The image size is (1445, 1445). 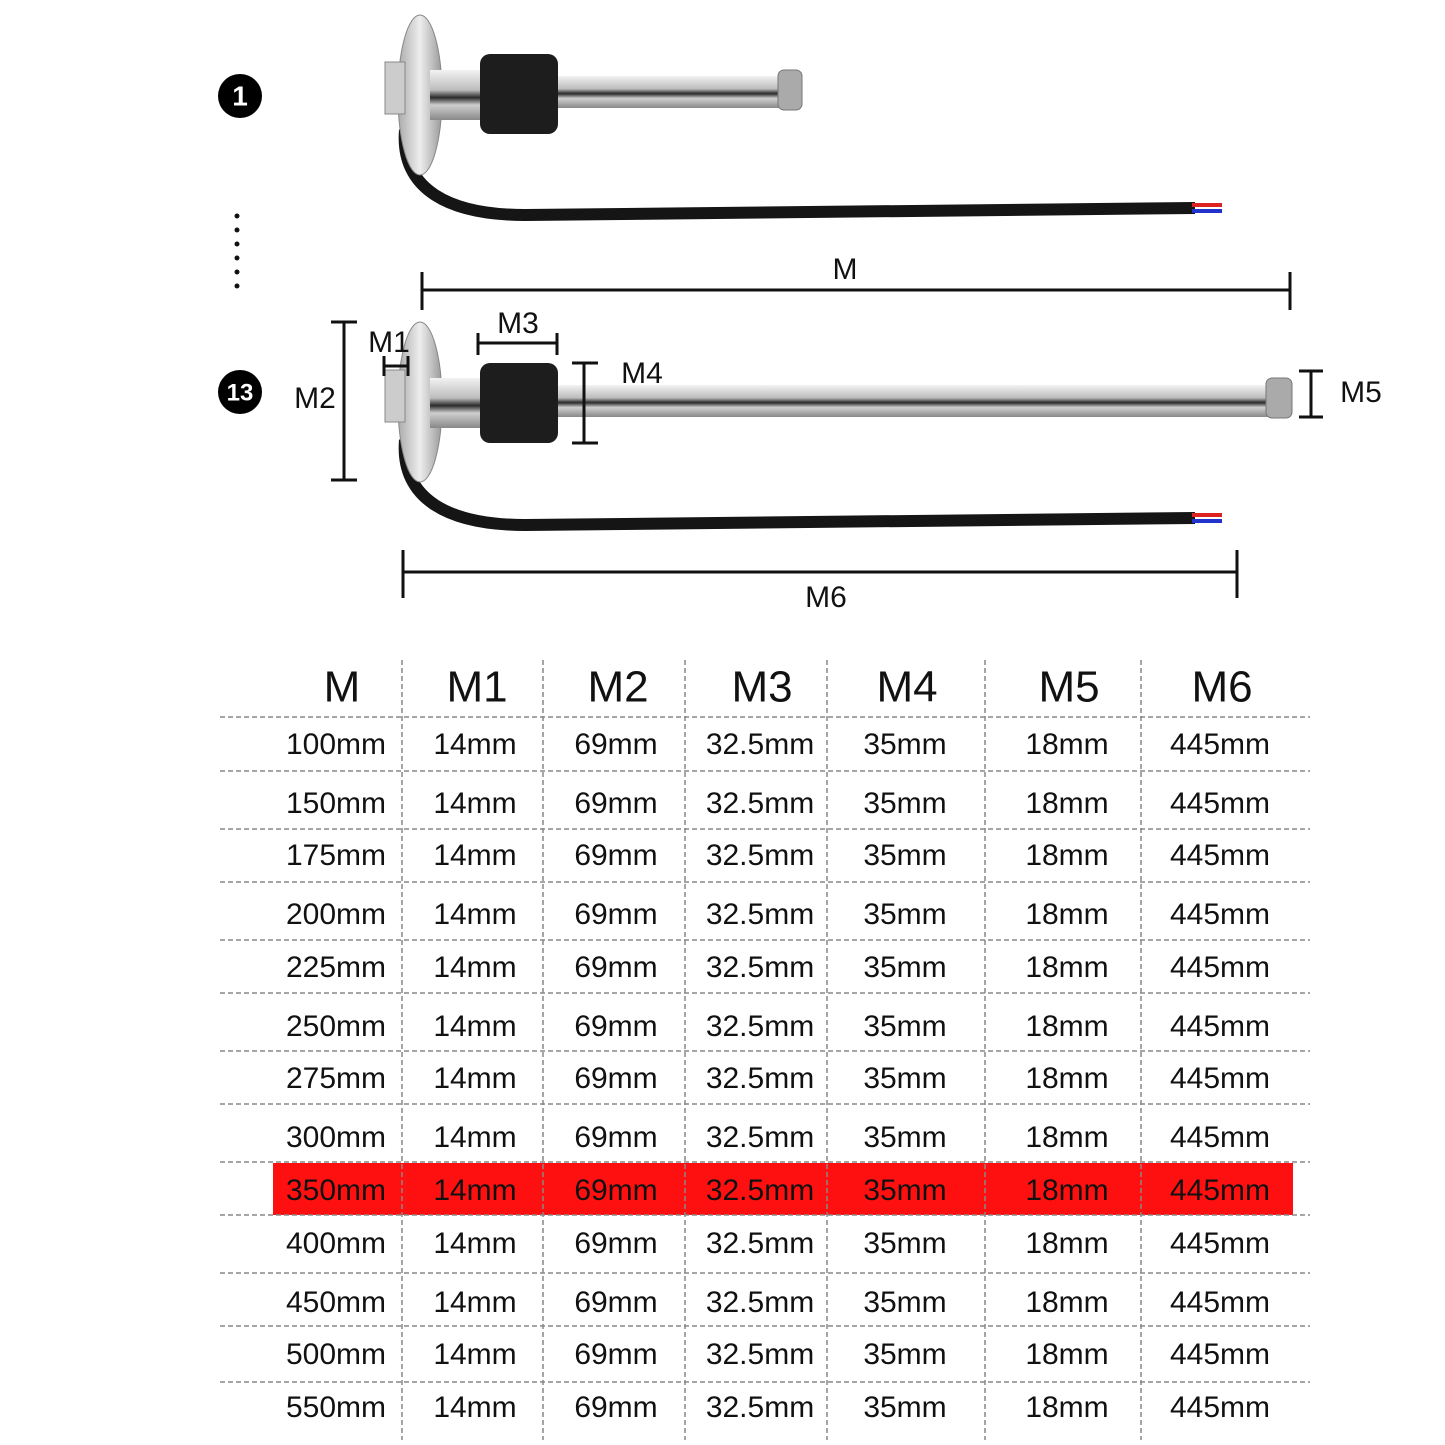 I want to click on table-cell: 500mm, so click(x=336, y=1354).